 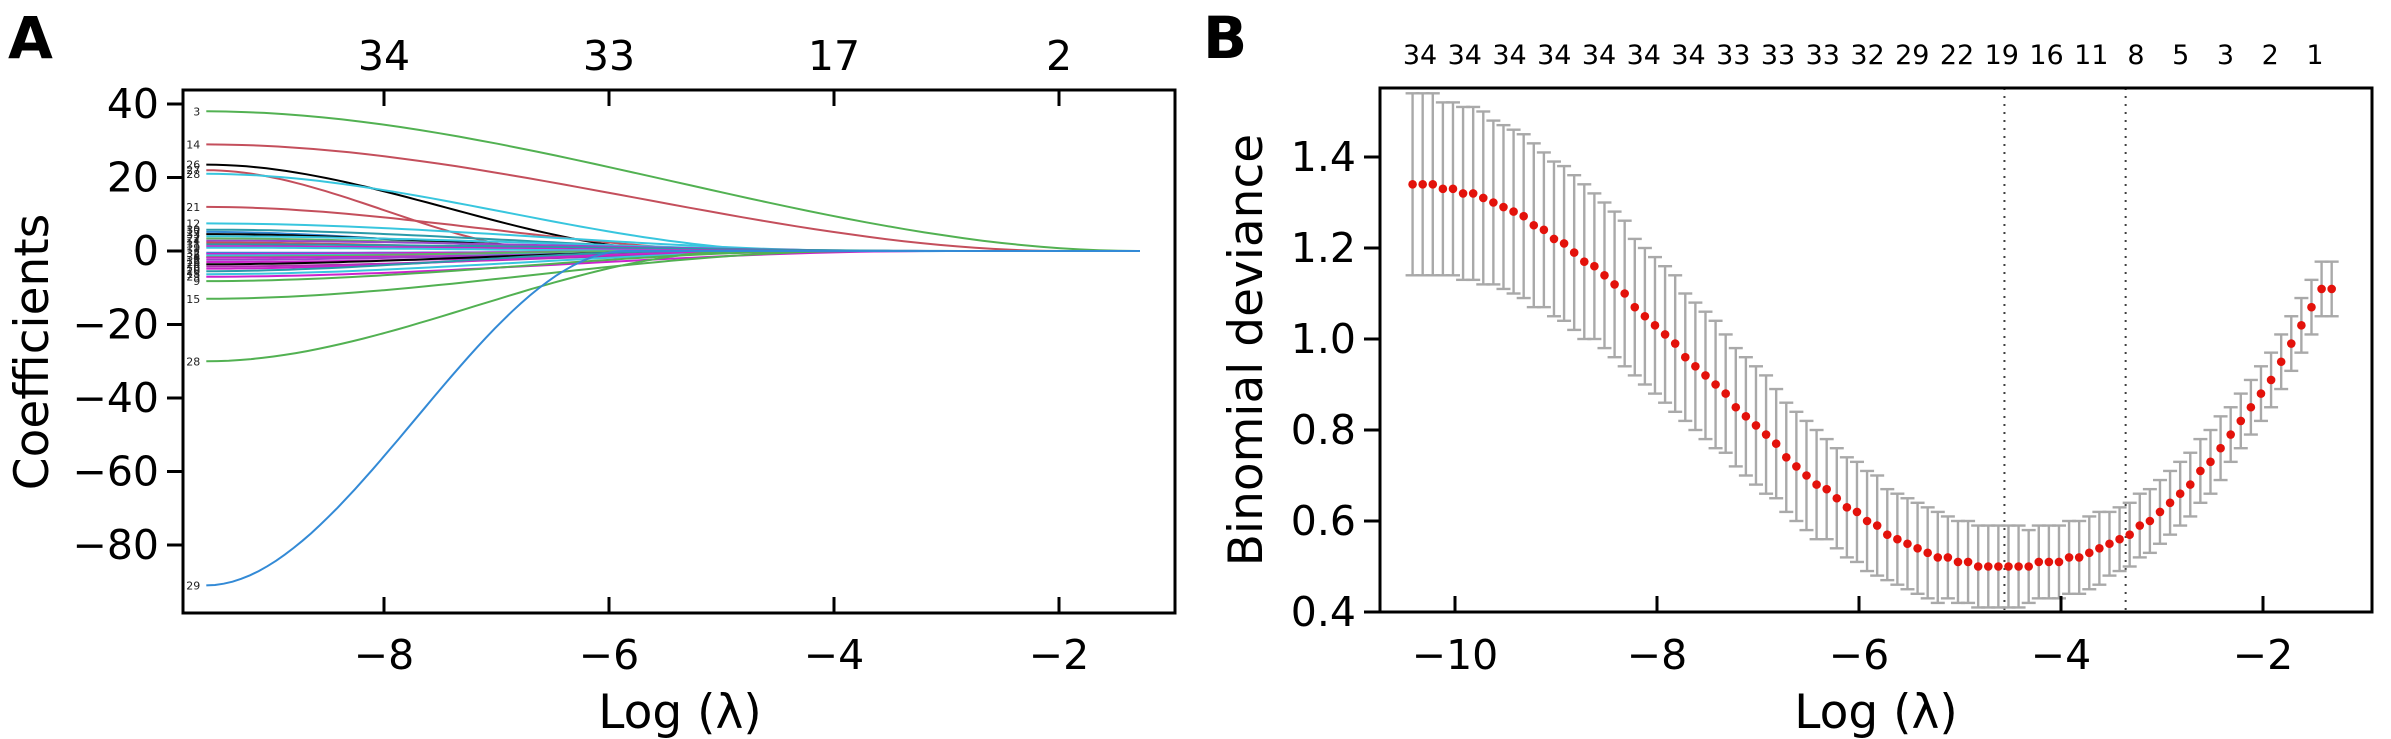 I want to click on panel-b-x-axis-title: Log (λ), so click(x=1875, y=712).